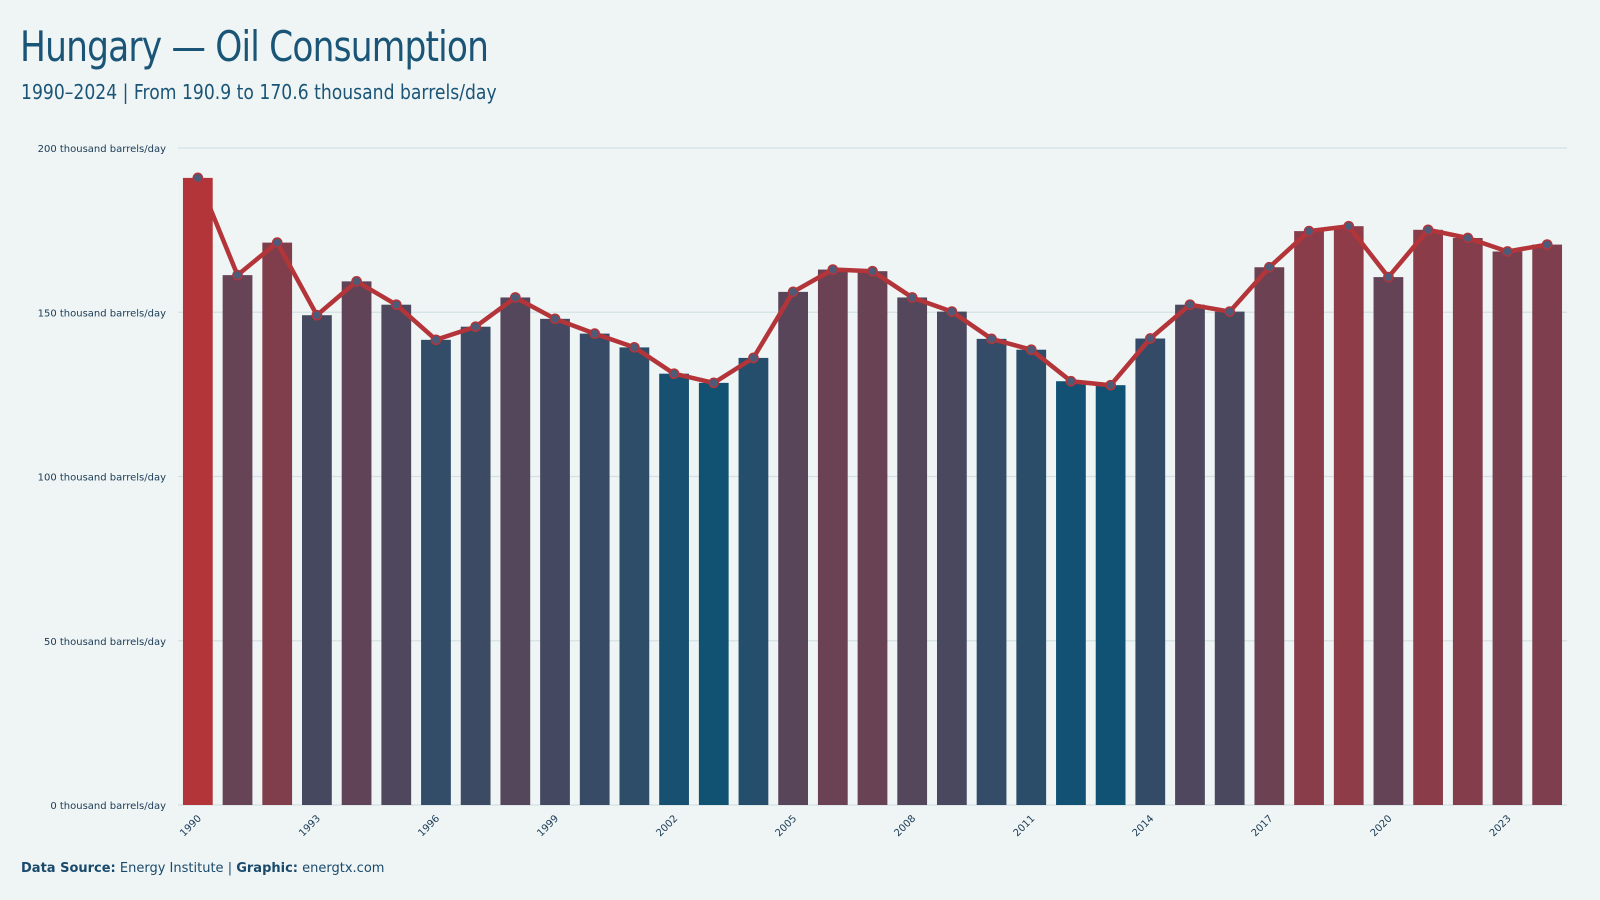  Describe the element at coordinates (753, 358) in the screenshot. I see `point-2004` at that location.